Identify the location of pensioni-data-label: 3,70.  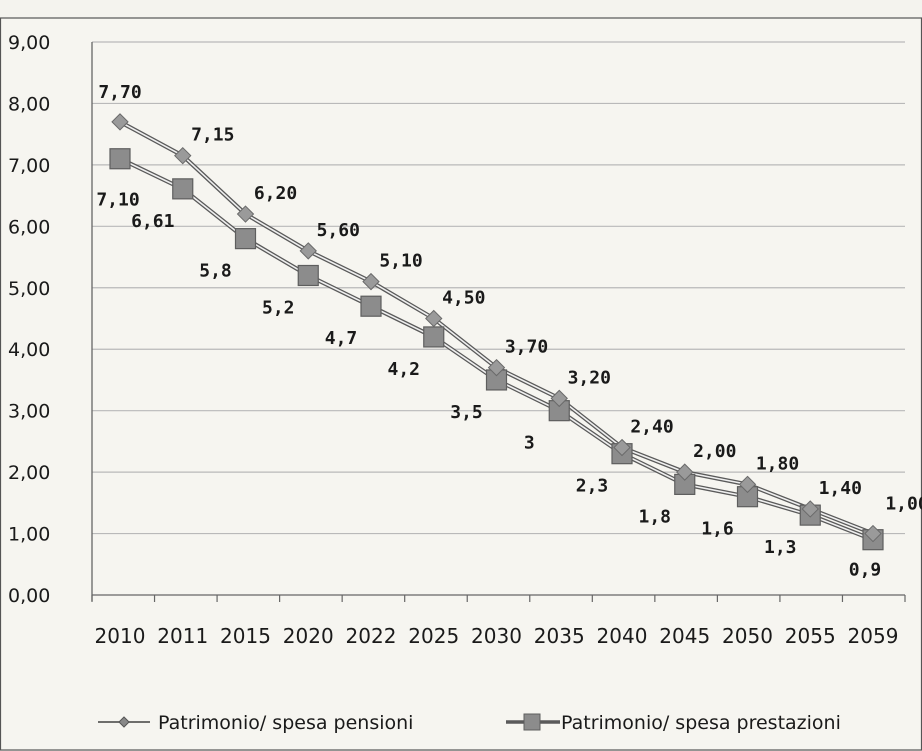
(526, 347).